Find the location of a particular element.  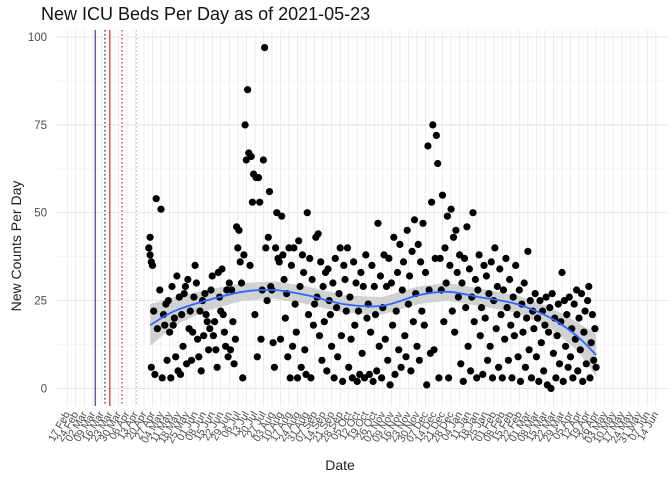

y-tick-label: 50 is located at coordinates (40, 214).